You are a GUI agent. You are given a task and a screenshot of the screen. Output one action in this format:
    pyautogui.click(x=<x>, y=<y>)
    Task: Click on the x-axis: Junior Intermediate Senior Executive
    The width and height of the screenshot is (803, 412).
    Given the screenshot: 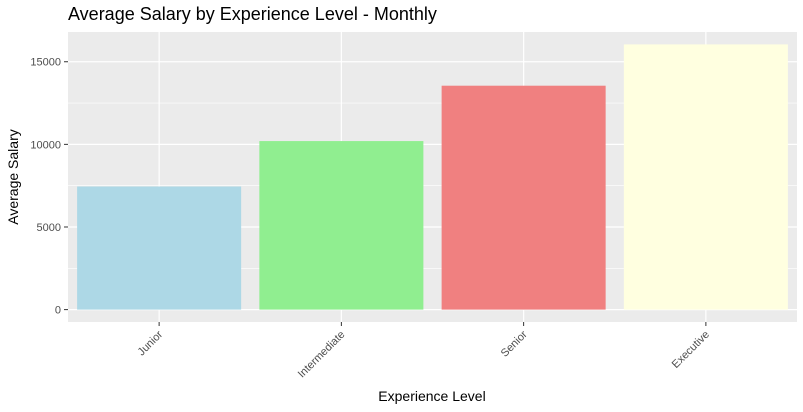 What is the action you would take?
    pyautogui.click(x=424, y=351)
    